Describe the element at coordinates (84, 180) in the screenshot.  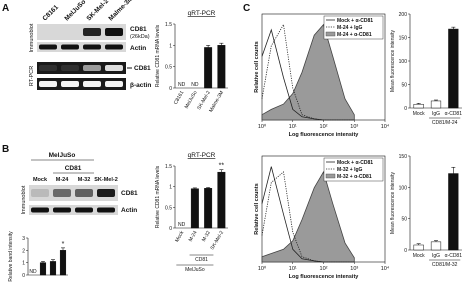
I see `lane-label: M-32` at that location.